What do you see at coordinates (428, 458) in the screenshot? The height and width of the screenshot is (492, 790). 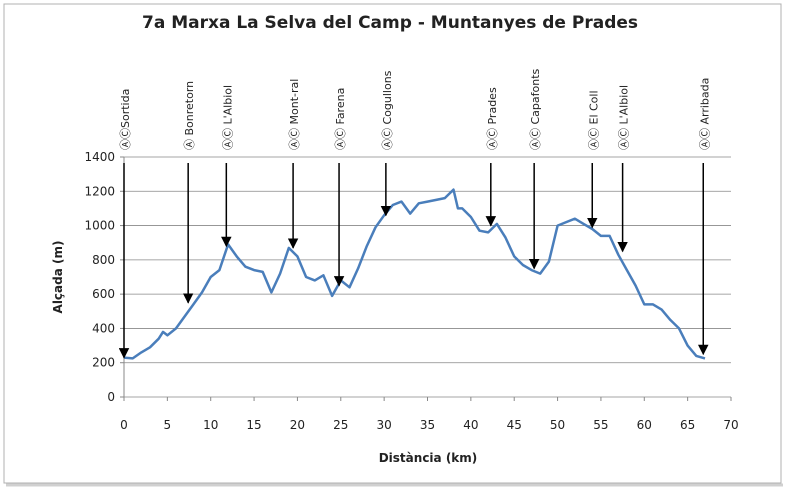 I see `x-axis-label: Distància (km)` at bounding box center [428, 458].